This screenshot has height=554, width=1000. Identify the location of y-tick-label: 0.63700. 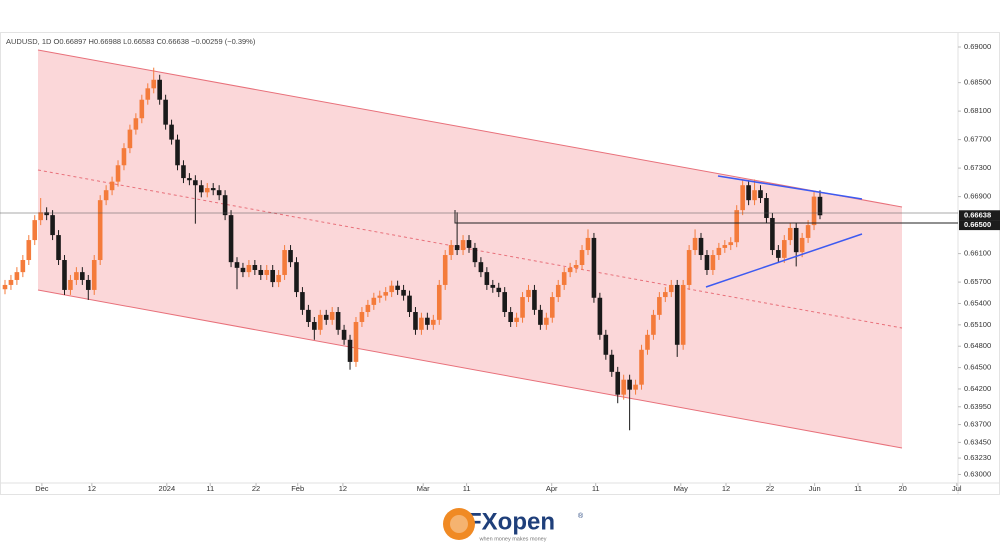
(977, 424).